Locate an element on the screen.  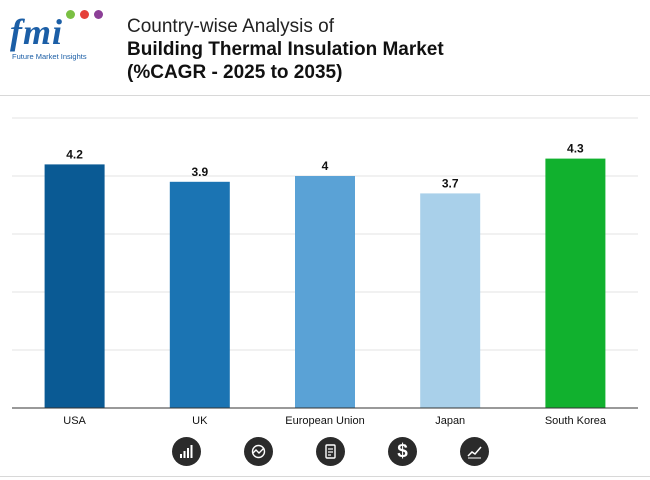
analysis-chart-glyph is located at coordinates (258, 451).